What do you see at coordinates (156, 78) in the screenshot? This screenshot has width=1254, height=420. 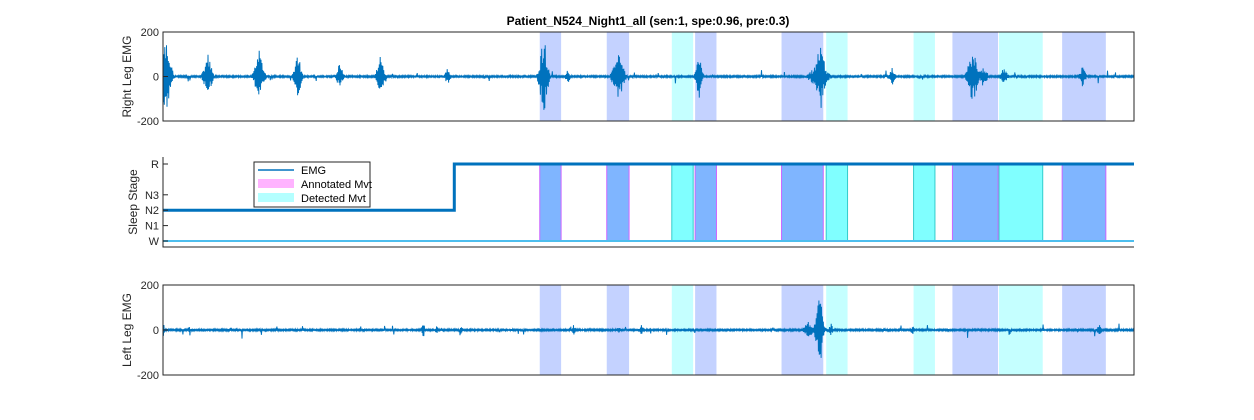 I see `right-ytick-label-1: 0` at bounding box center [156, 78].